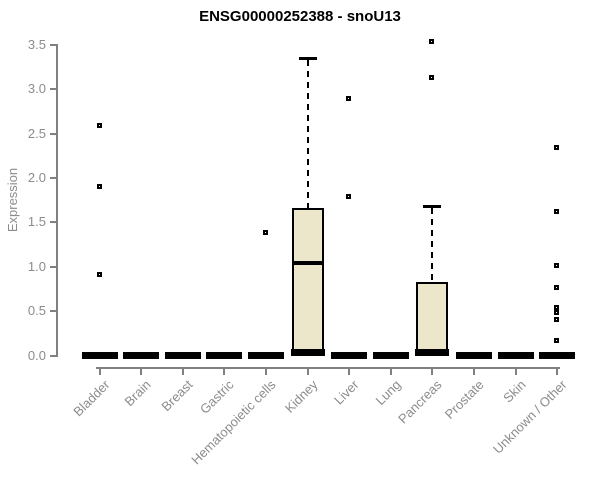 Image resolution: width=600 pixels, height=501 pixels. I want to click on y-tick-label: 3.0, so click(36, 89).